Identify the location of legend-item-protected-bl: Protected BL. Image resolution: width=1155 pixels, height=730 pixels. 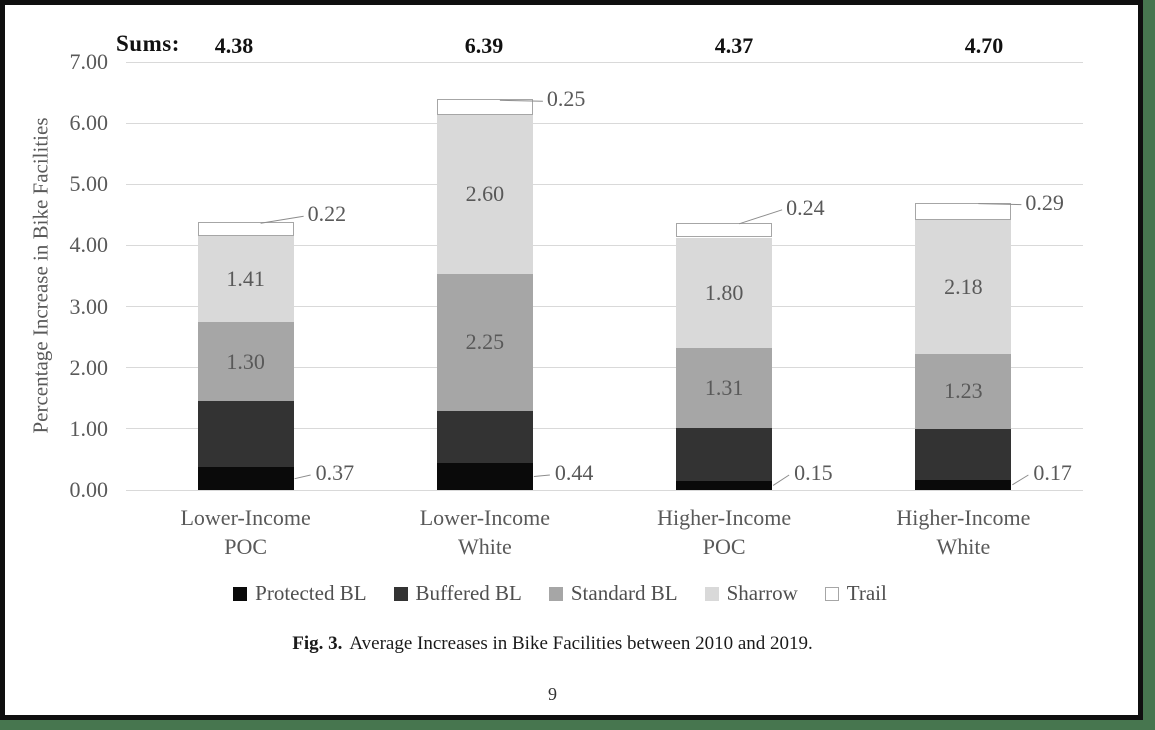
(300, 593).